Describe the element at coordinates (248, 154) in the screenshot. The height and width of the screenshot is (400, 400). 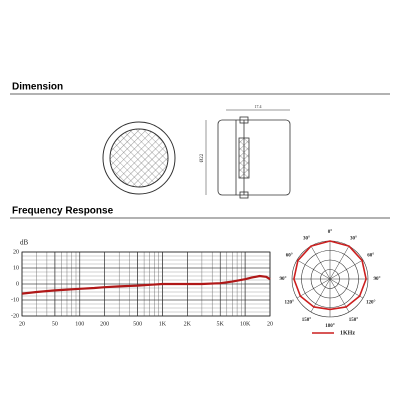
I see `side-view` at that location.